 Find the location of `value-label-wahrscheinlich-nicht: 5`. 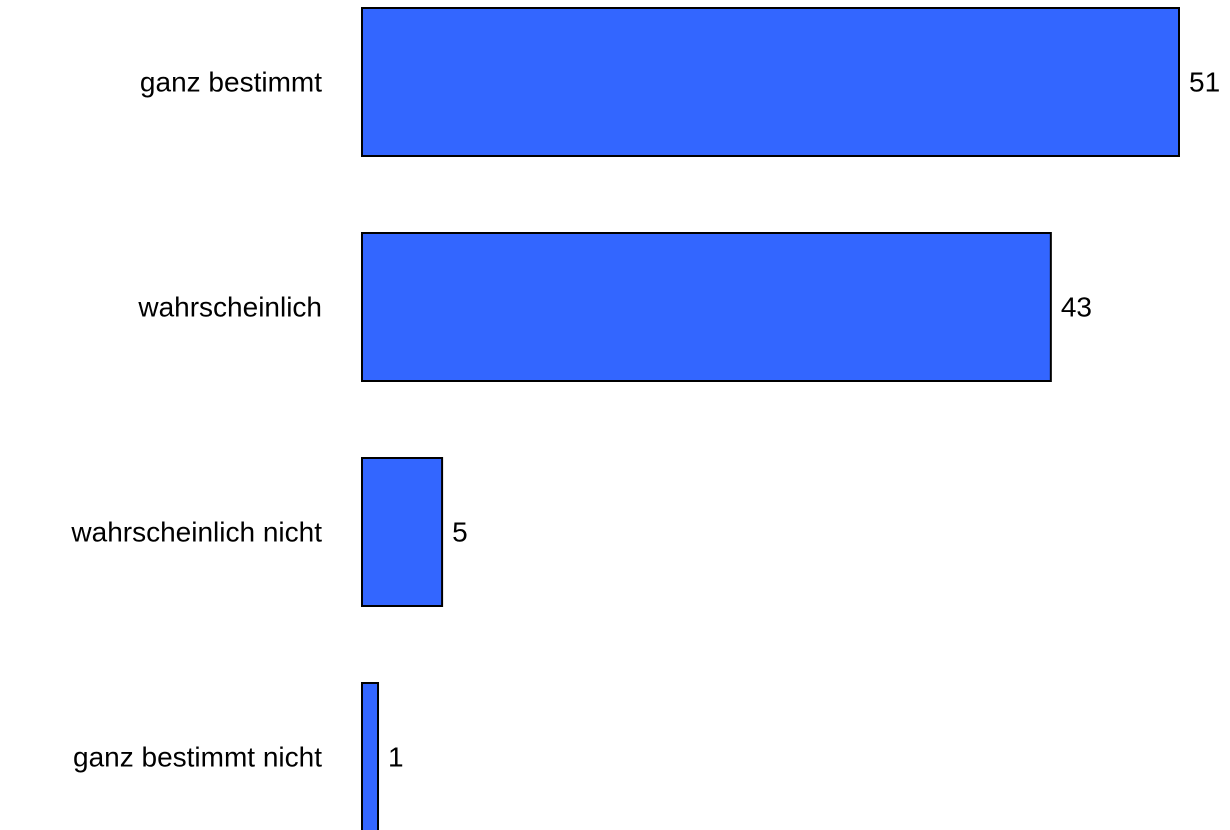

value-label-wahrscheinlich-nicht: 5 is located at coordinates (460, 532).